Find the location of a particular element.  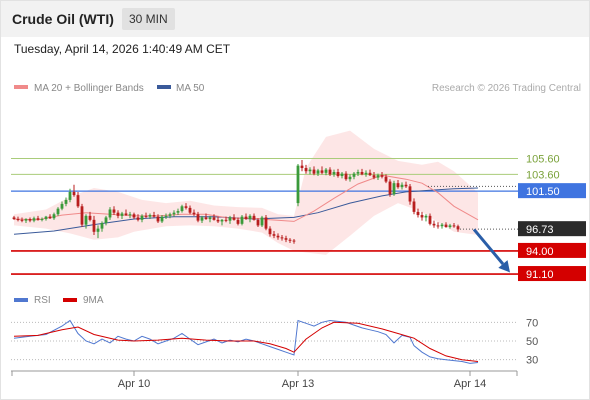

x-axis: Apr 10 Apr 13 Apr 14 is located at coordinates (264, 380).